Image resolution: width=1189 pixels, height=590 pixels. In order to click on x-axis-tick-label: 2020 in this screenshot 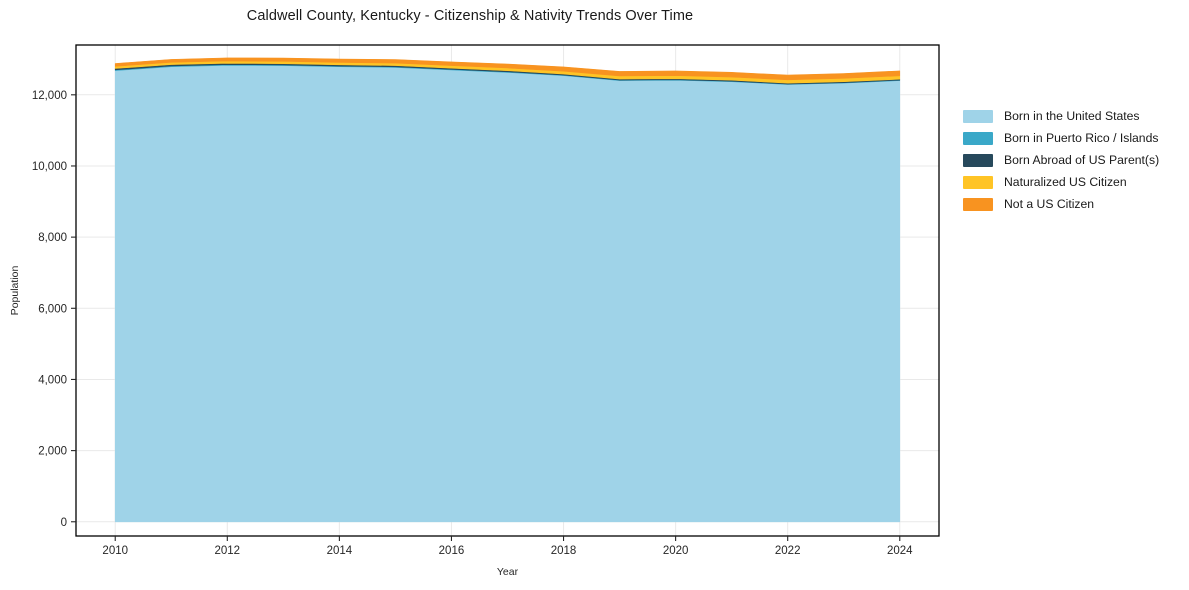, I will do `click(676, 551)`.